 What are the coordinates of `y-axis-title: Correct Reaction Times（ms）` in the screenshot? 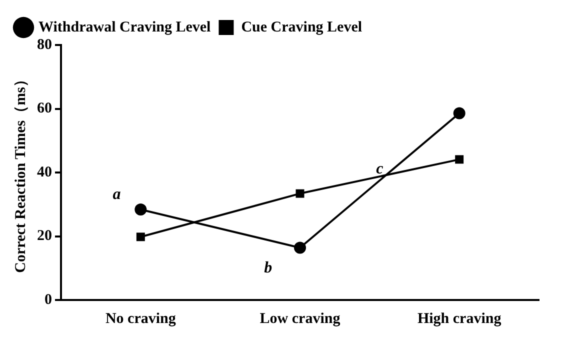 It's located at (20, 172).